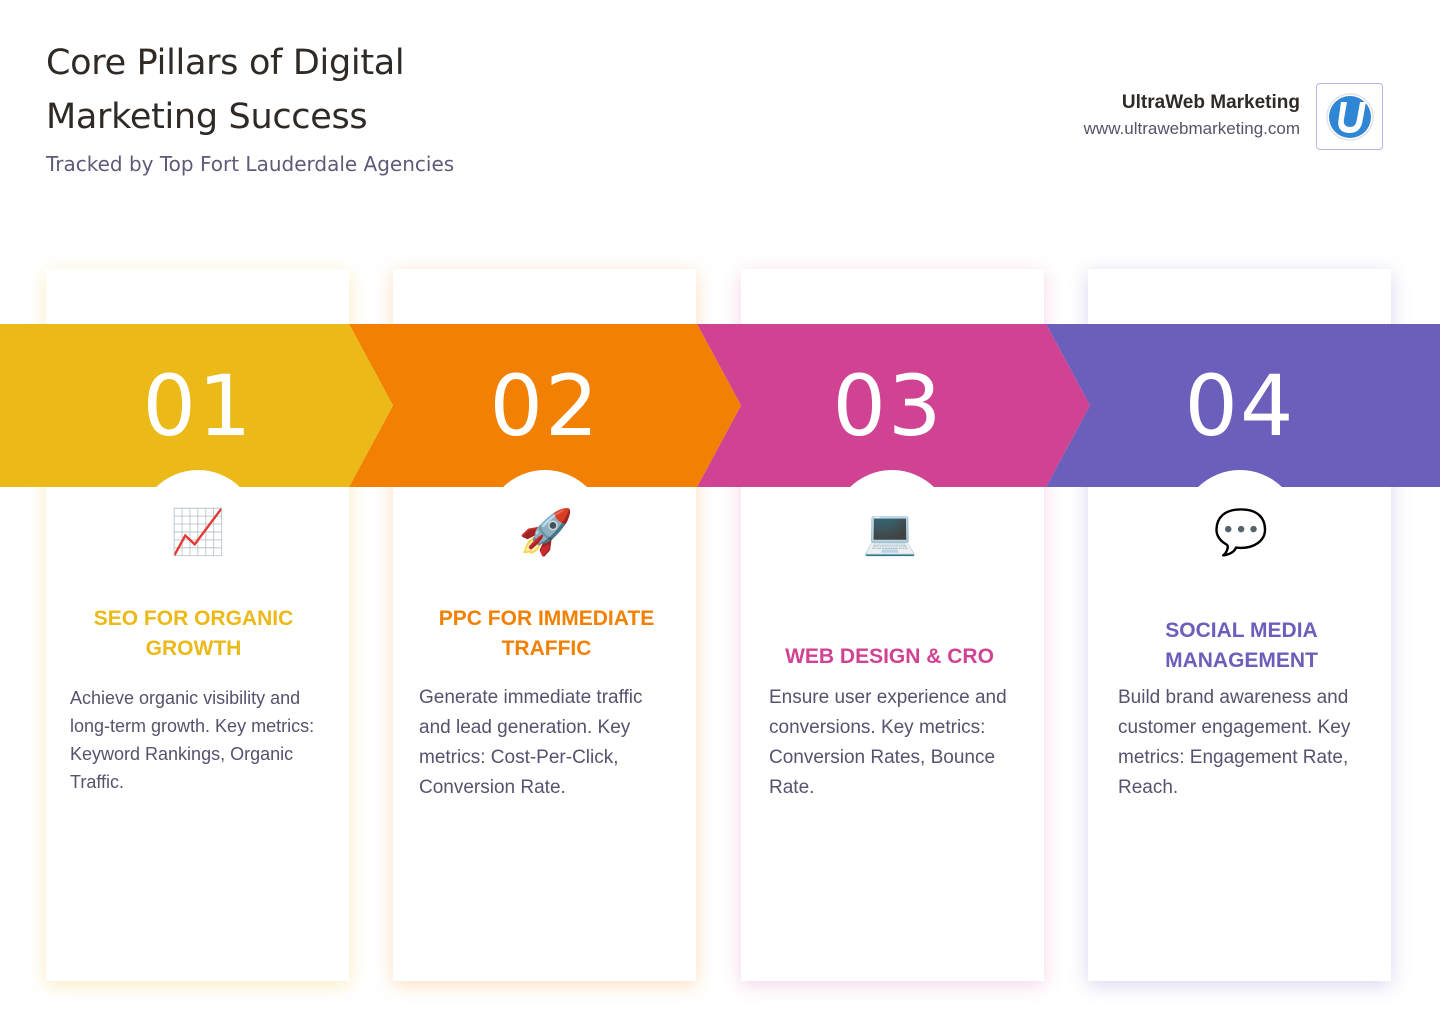  I want to click on speech-bubble-icon: 💬, so click(1241, 532).